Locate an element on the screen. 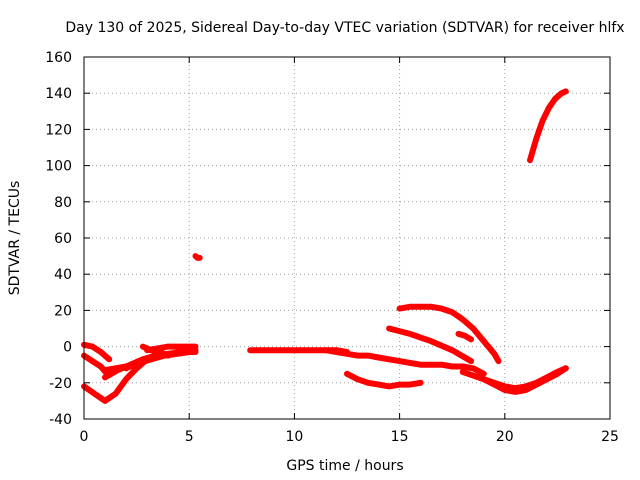 This screenshot has height=480, width=640. y-tick-label: 40 is located at coordinates (63, 275).